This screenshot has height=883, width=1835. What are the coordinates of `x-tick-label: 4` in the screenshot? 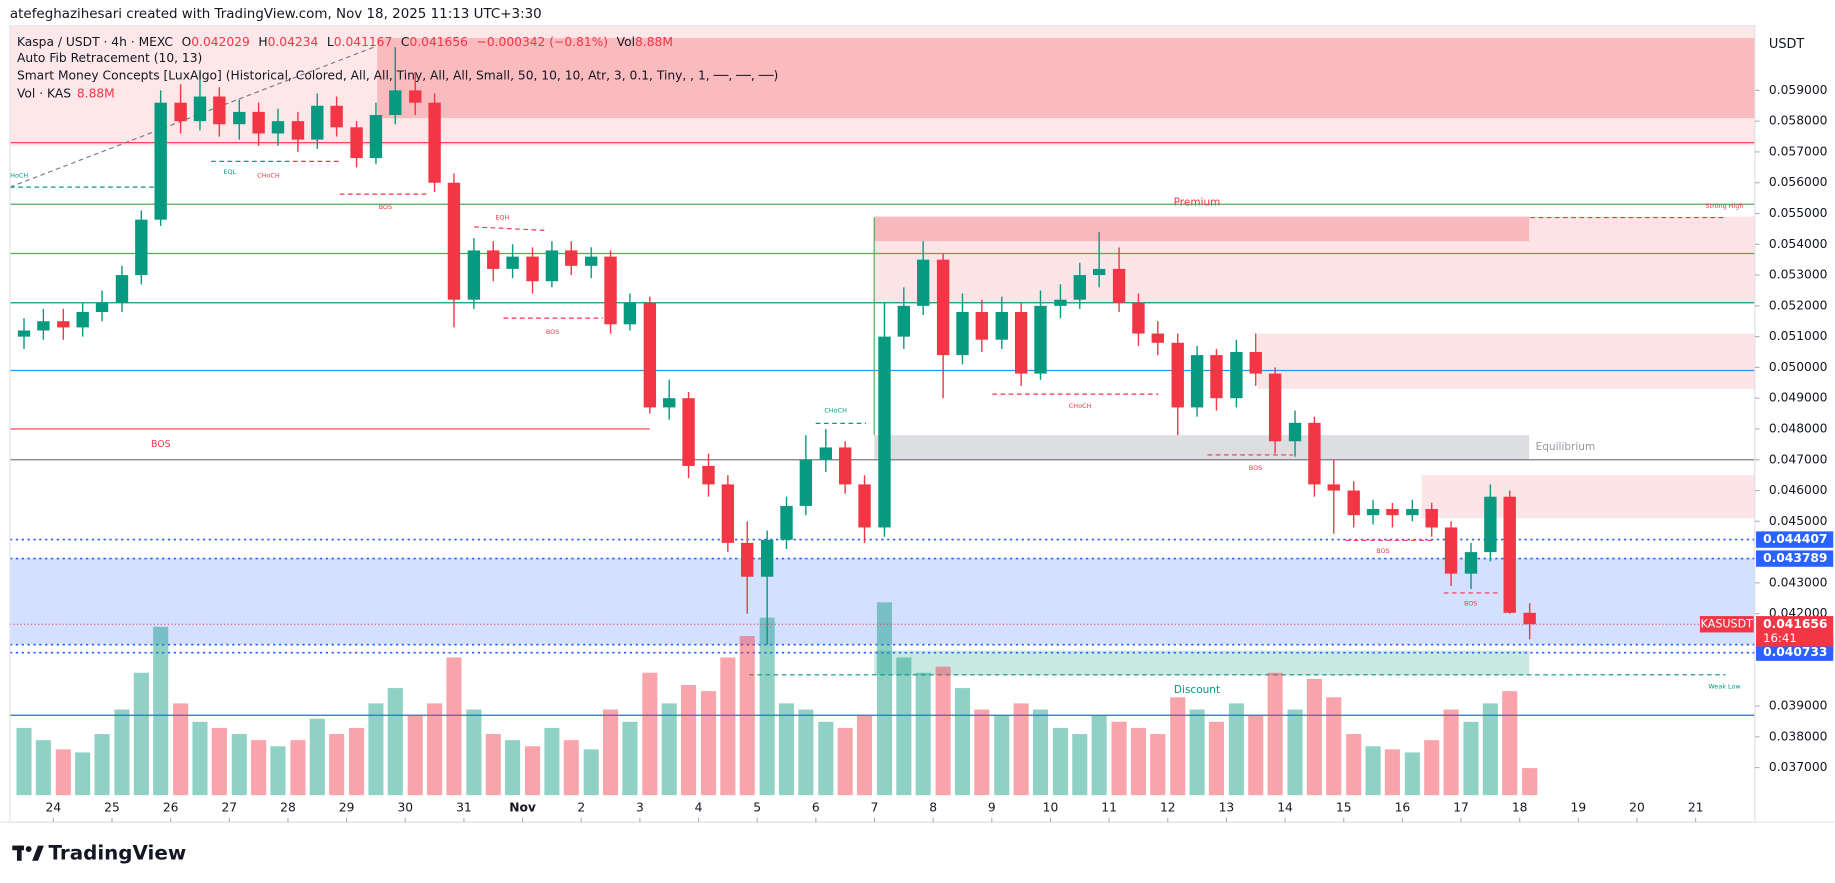 It's located at (699, 808).